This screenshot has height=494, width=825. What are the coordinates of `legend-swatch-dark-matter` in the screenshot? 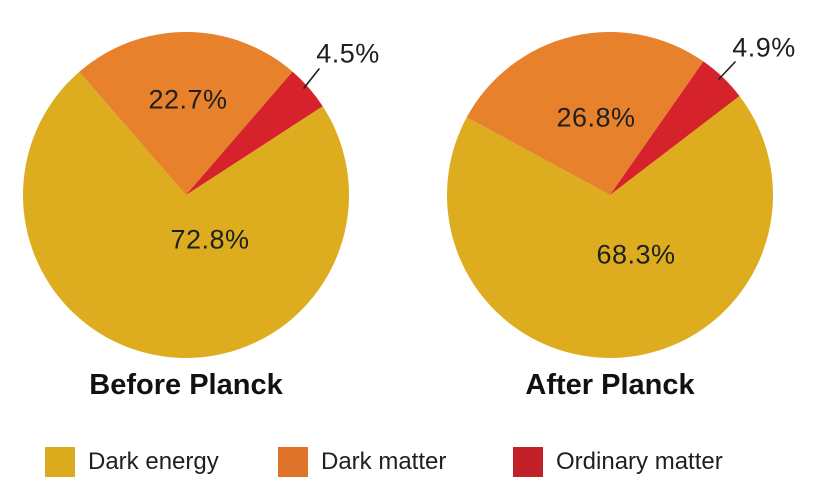 It's located at (293, 462).